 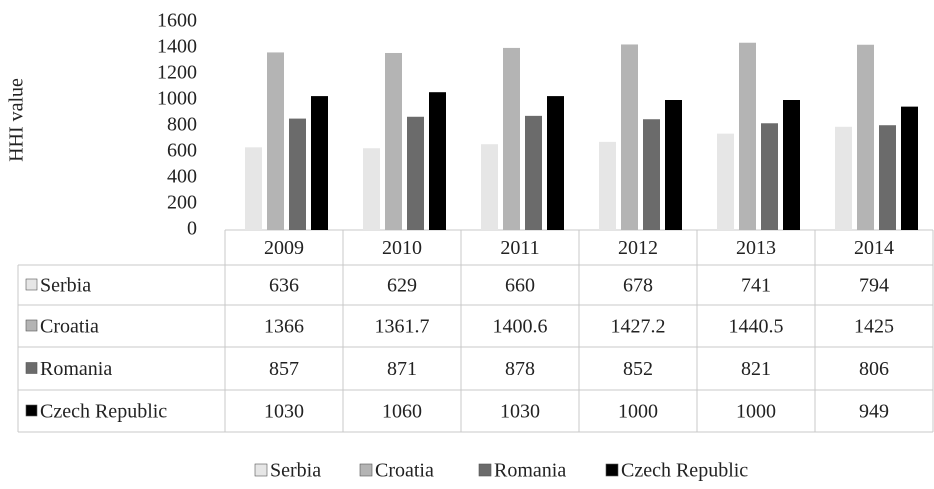 What do you see at coordinates (874, 412) in the screenshot?
I see `table-cell: 949` at bounding box center [874, 412].